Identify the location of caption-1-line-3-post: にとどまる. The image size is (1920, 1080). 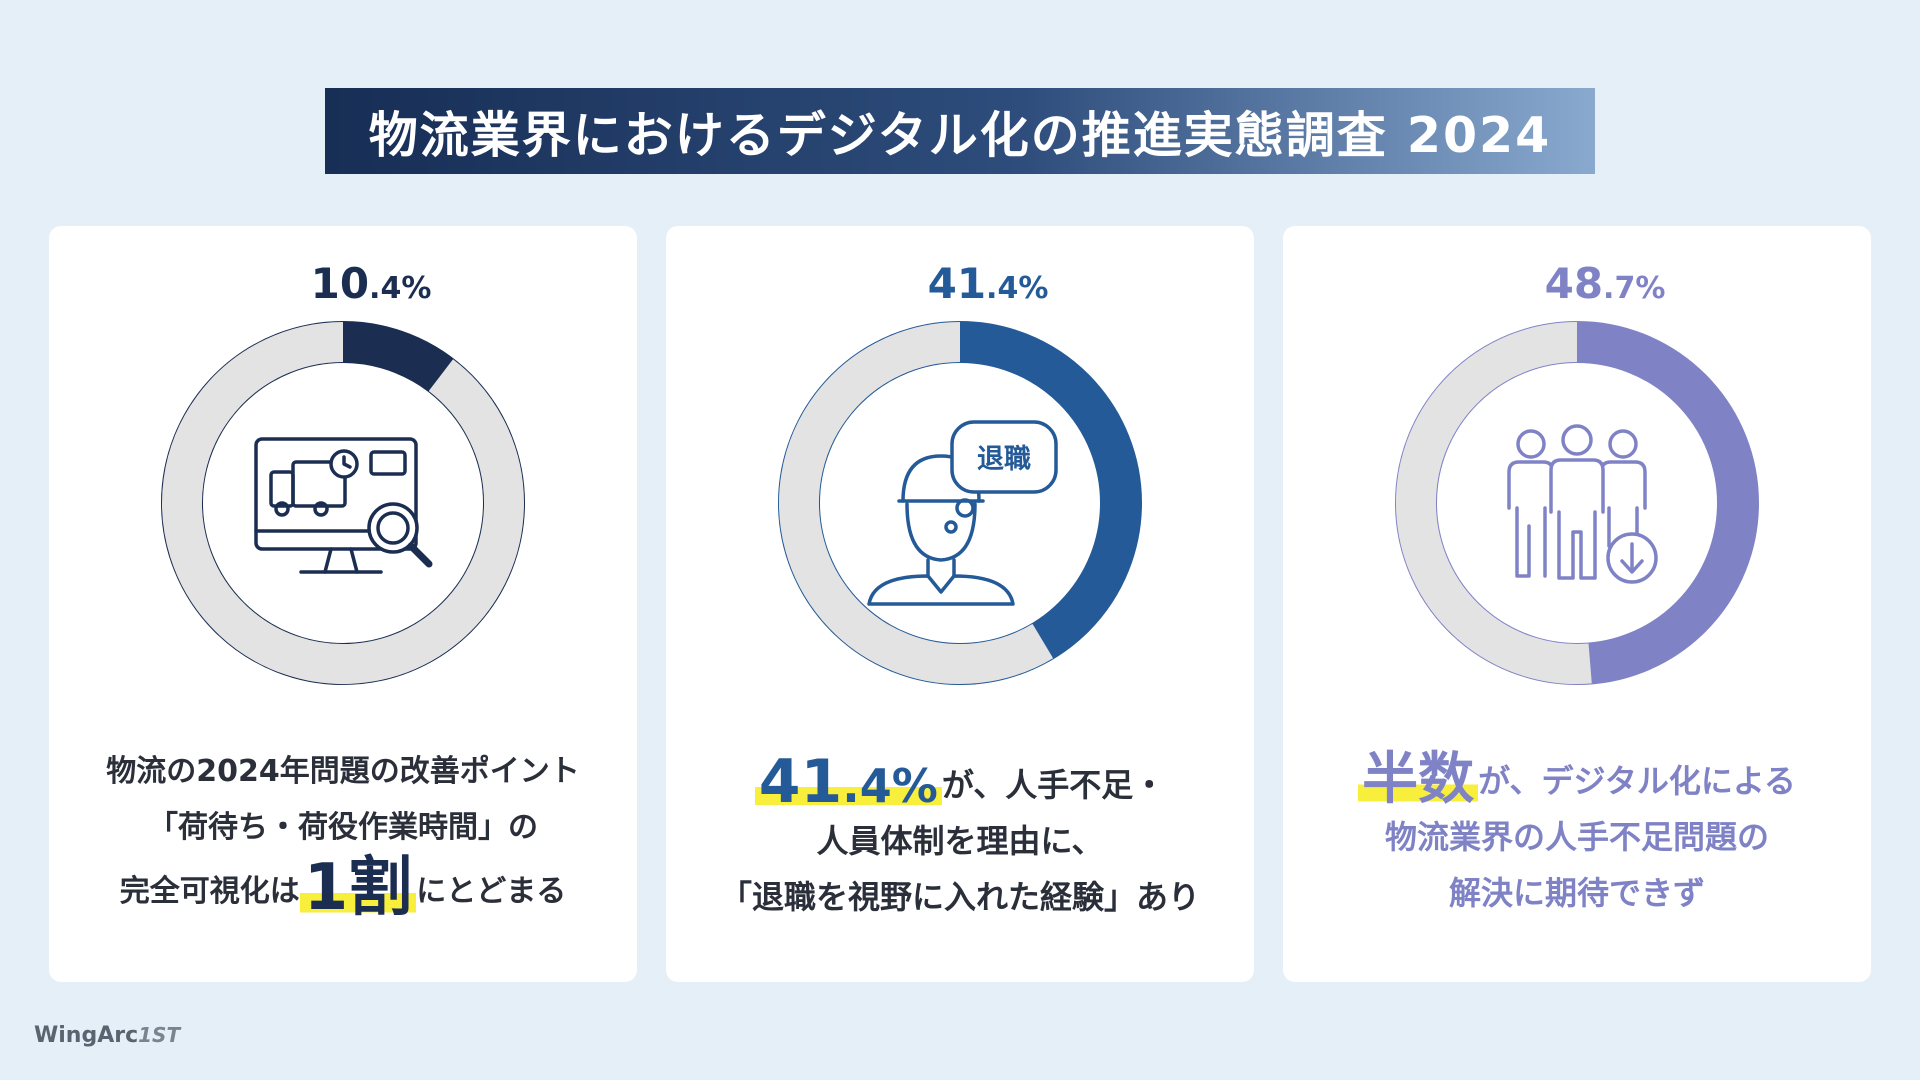
(491, 891).